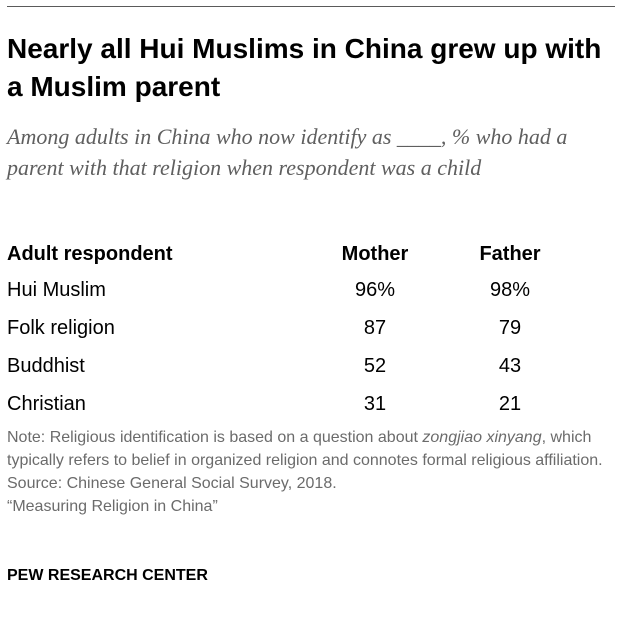 The width and height of the screenshot is (620, 626). Describe the element at coordinates (375, 403) in the screenshot. I see `mother-cell: 31` at that location.